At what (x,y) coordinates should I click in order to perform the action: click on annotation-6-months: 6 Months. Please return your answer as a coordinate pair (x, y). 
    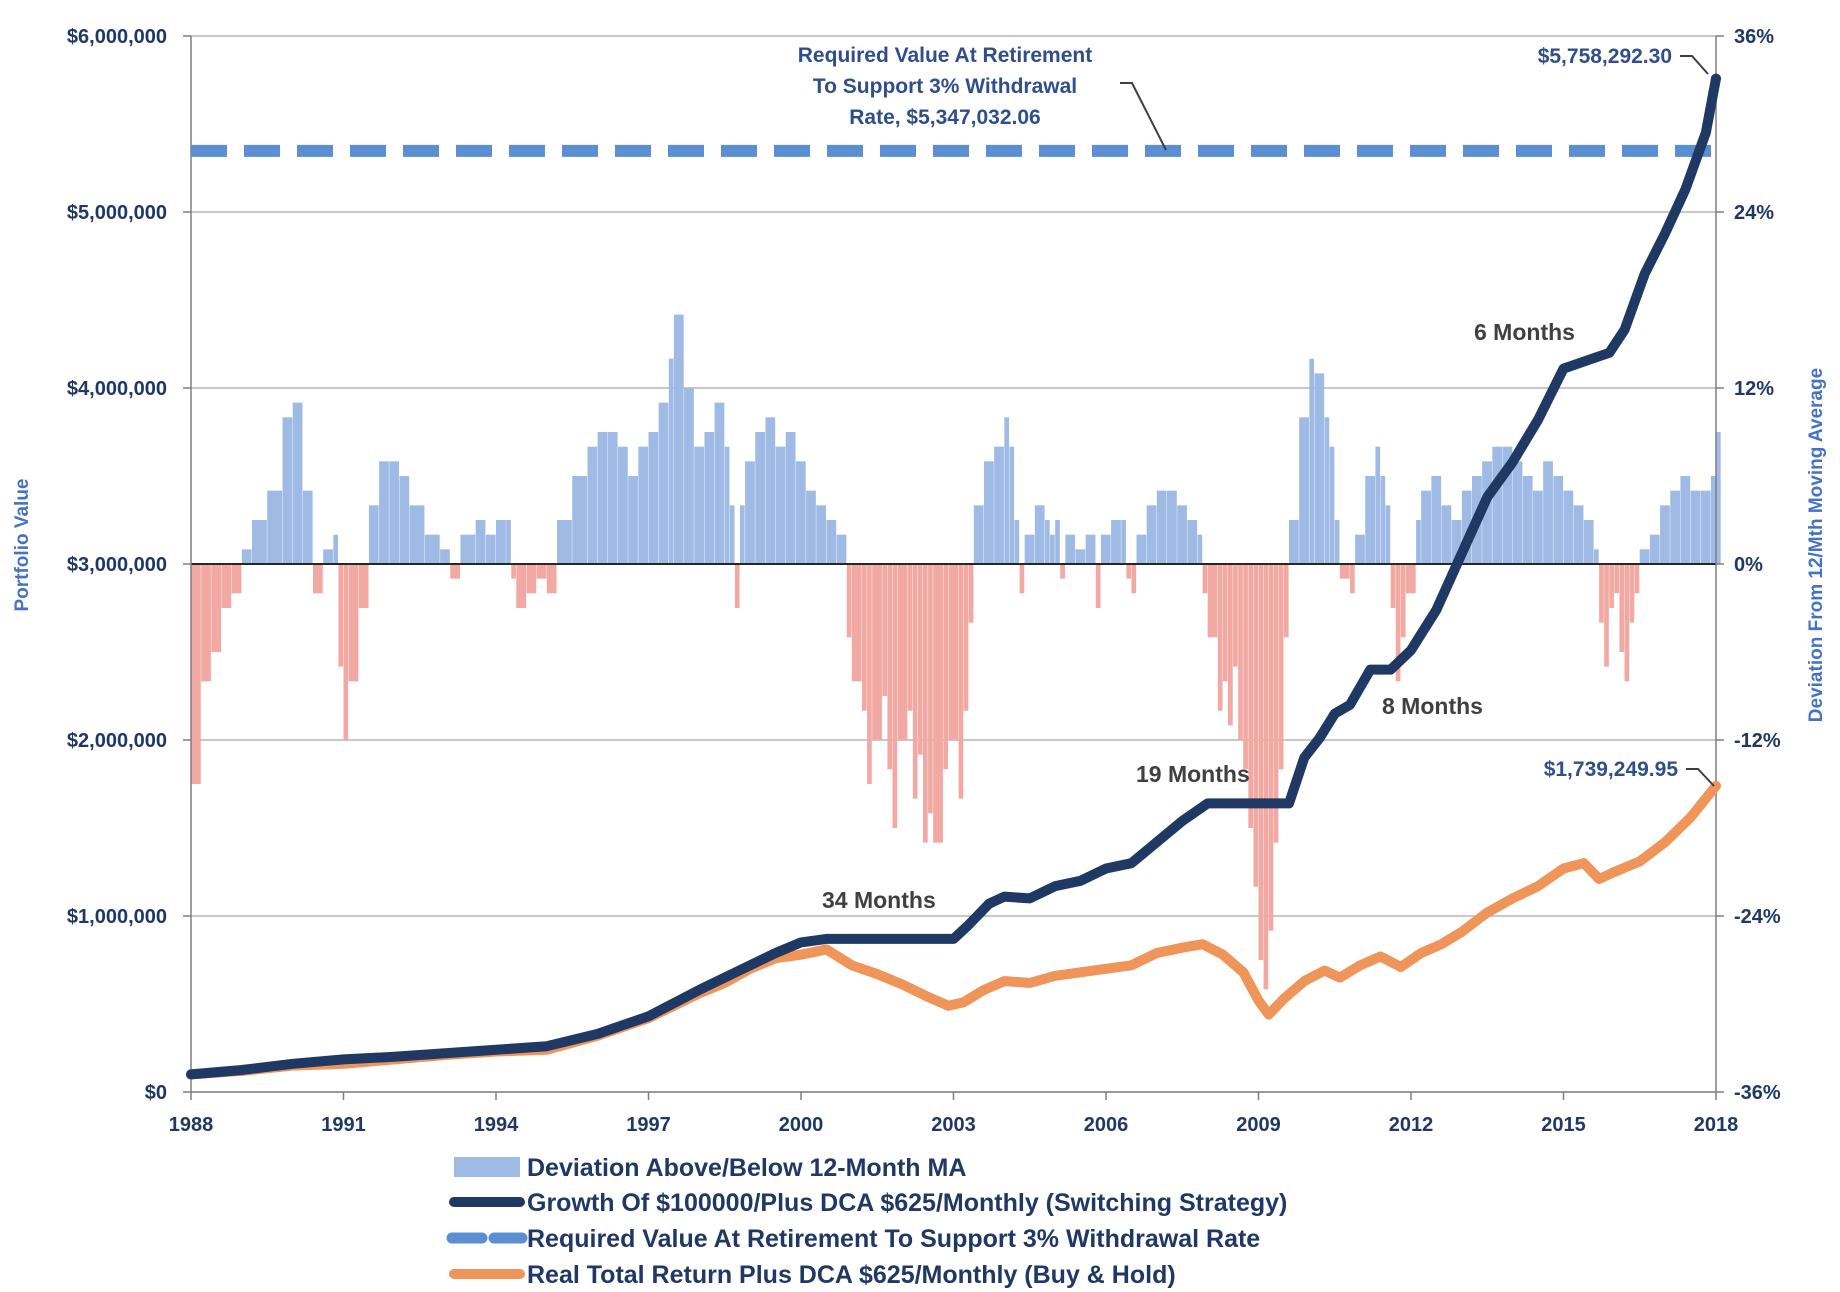
    Looking at the image, I should click on (1524, 332).